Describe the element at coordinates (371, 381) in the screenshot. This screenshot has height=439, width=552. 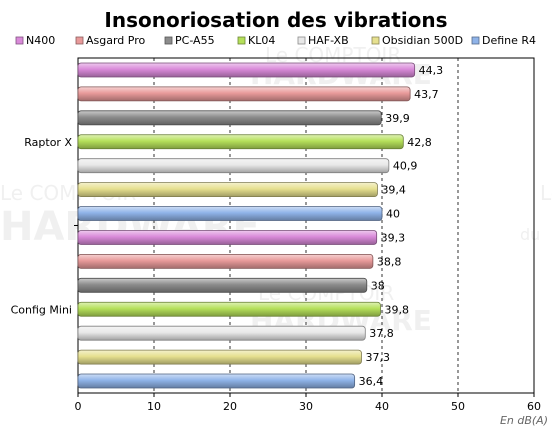
I see `value-label: 36,4` at that location.